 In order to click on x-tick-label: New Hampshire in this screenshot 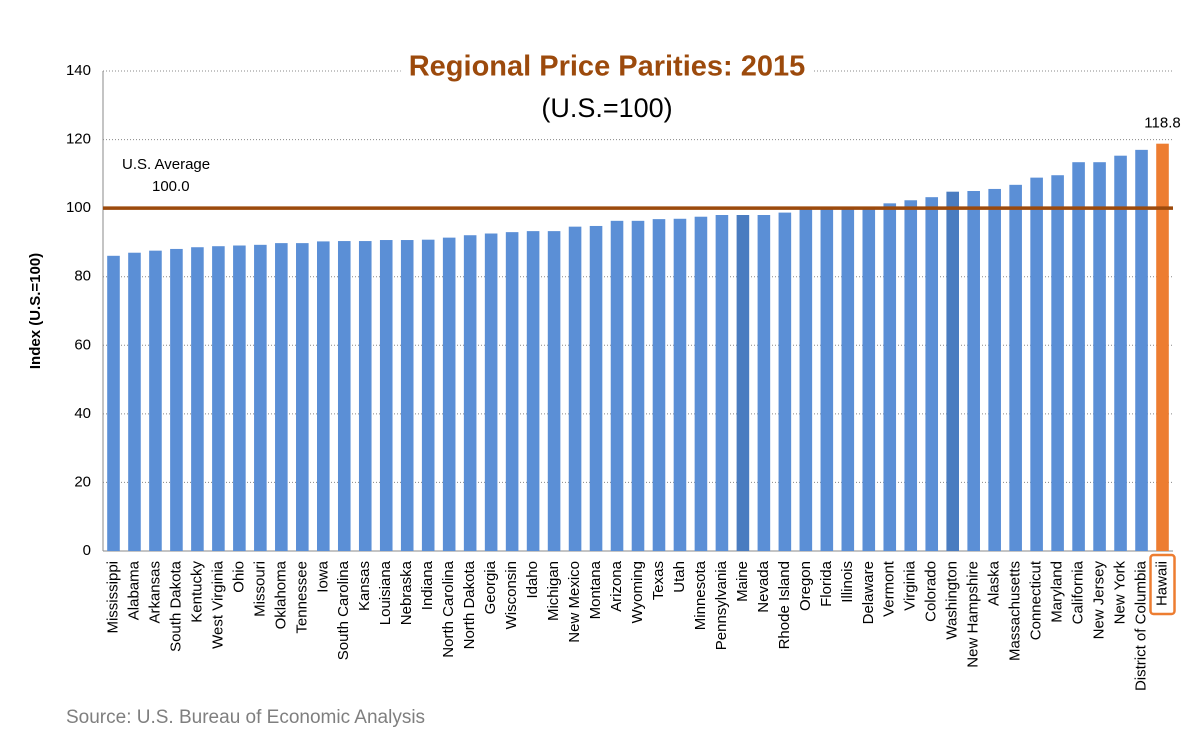, I will do `click(973, 614)`.